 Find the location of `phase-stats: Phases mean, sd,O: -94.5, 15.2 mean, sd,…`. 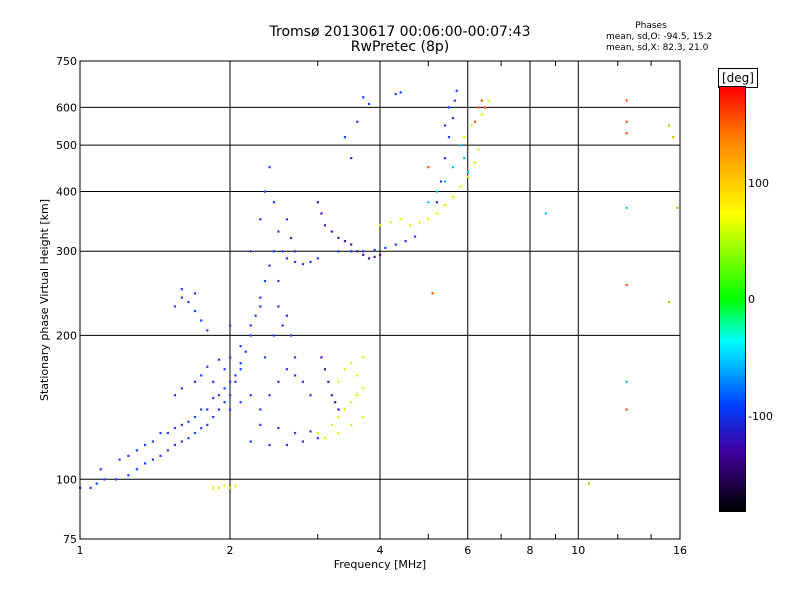

phase-stats: Phases mean, sd,O: -94.5, 15.2 mean, sd,… is located at coordinates (659, 37).